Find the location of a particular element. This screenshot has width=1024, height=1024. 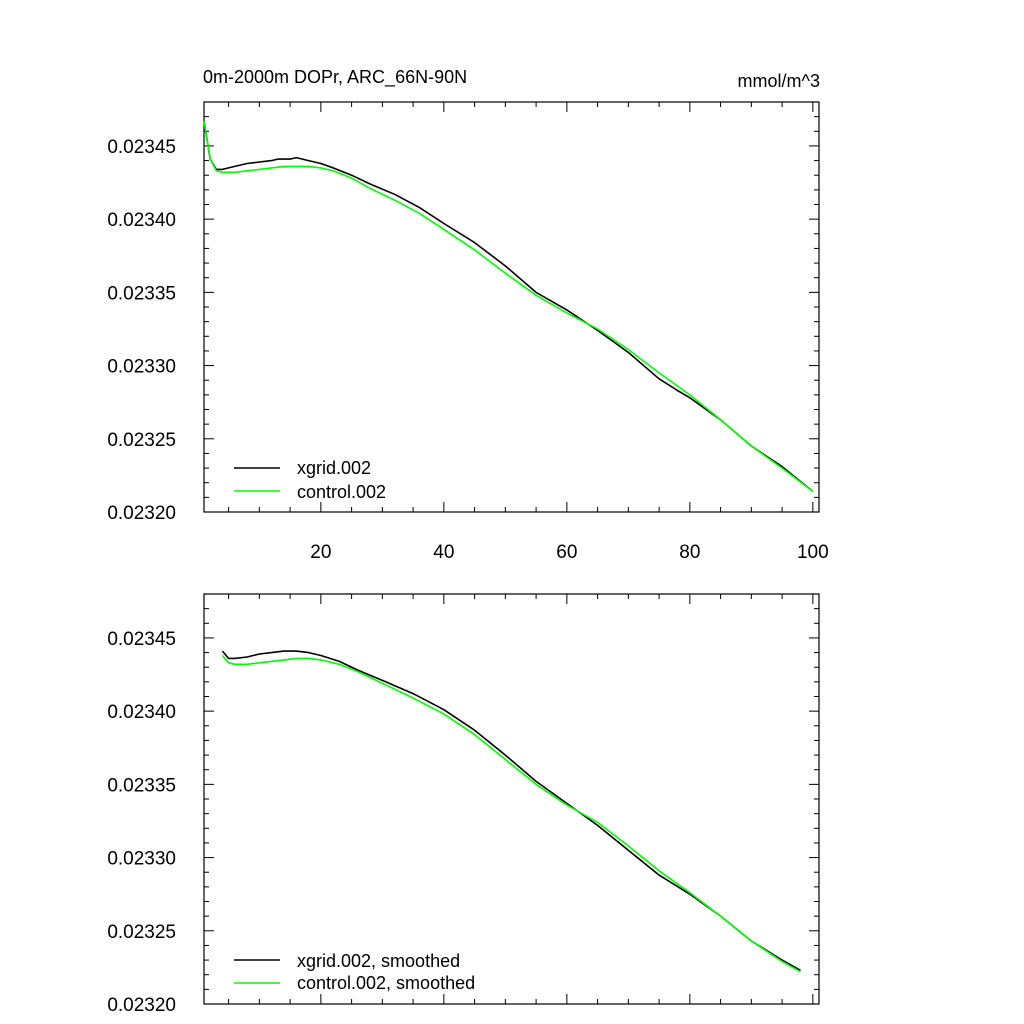

legend-label-control-smoothed: control.002, smoothed is located at coordinates (386, 983).